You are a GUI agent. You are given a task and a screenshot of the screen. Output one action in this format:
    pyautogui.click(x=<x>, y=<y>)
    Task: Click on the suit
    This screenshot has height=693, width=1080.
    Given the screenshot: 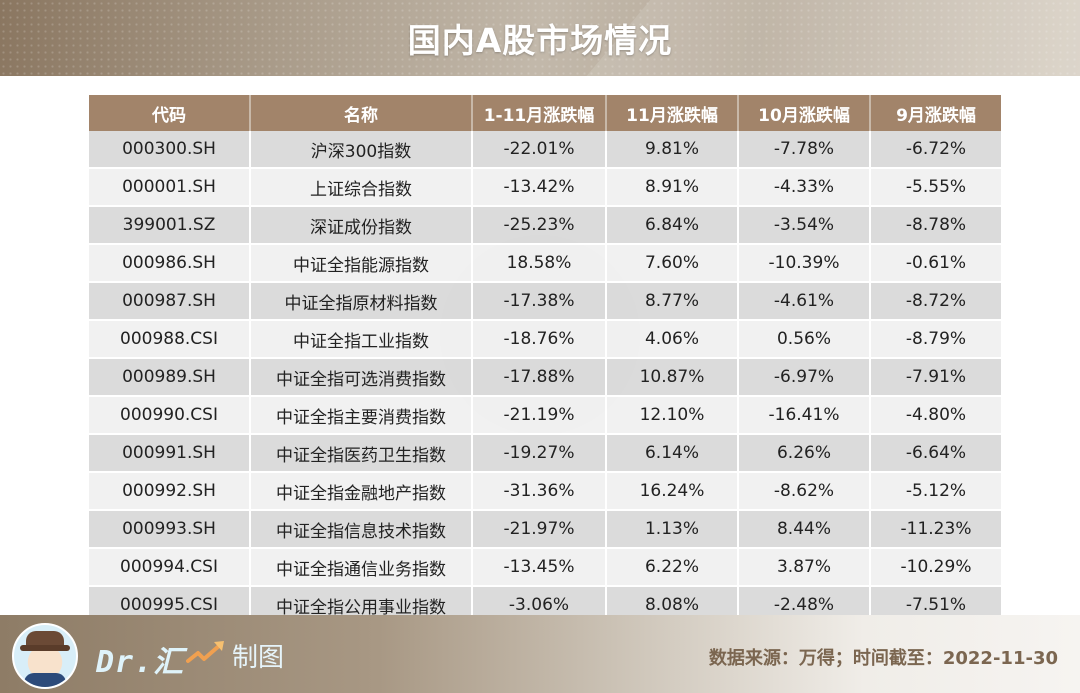 What is the action you would take?
    pyautogui.click(x=45, y=680)
    